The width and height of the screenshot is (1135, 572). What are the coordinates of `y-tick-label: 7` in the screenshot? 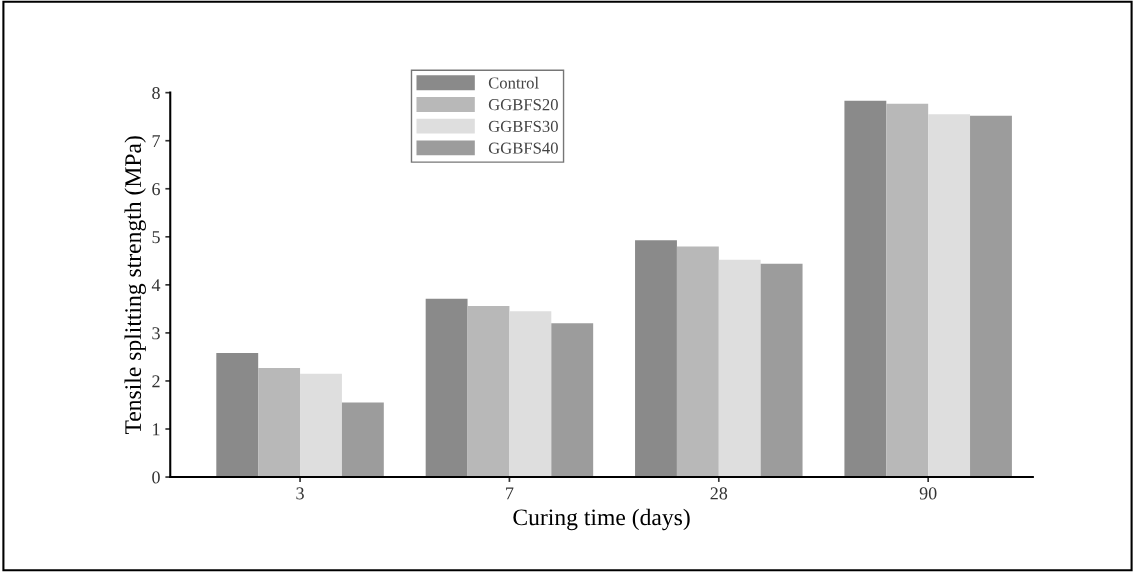 It's located at (156, 141).